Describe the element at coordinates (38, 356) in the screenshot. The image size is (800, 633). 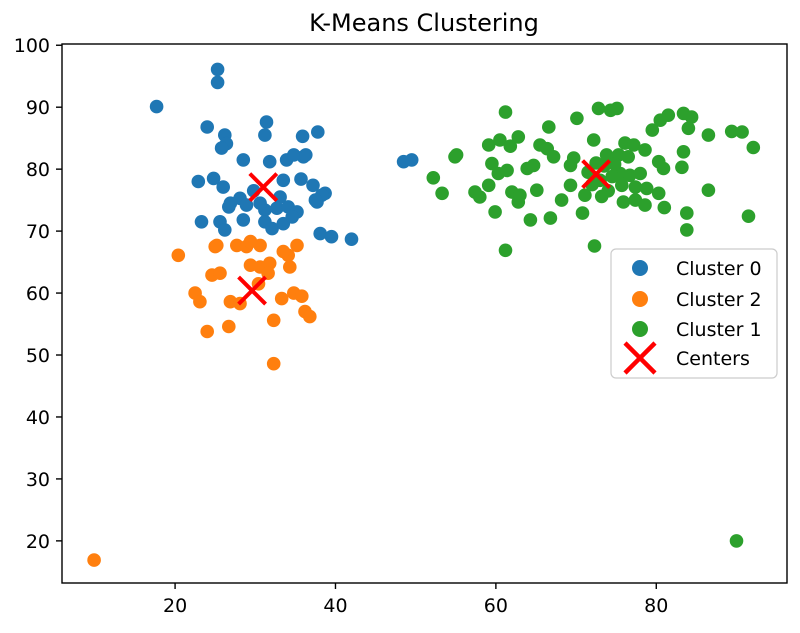
I see `y-axis-tick-label: 50` at that location.